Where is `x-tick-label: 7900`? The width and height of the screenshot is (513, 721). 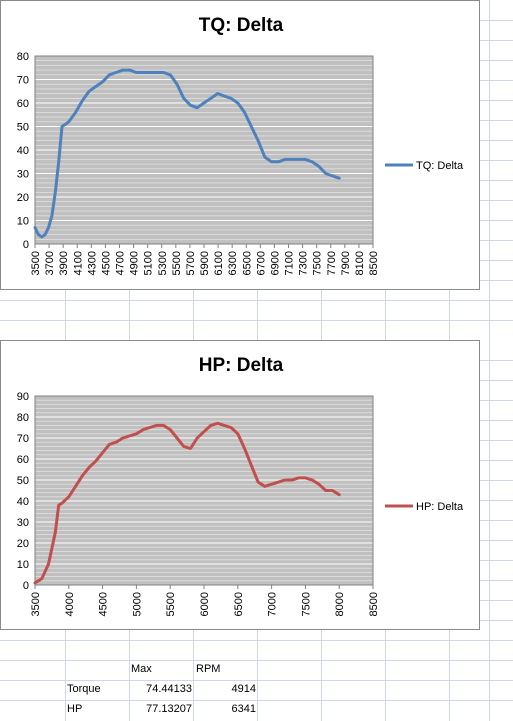
x-tick-label: 7900 is located at coordinates (346, 263).